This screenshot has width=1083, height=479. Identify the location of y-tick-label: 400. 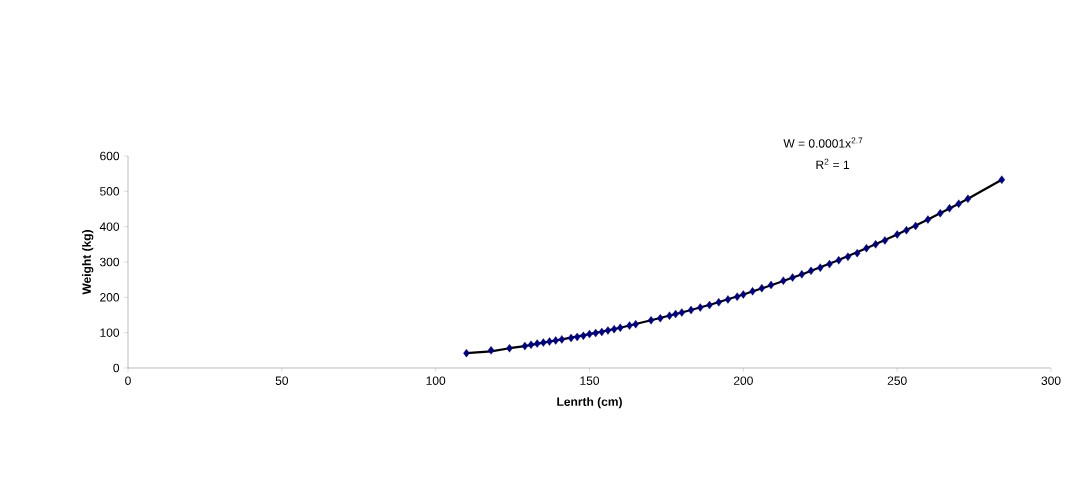
(109, 226).